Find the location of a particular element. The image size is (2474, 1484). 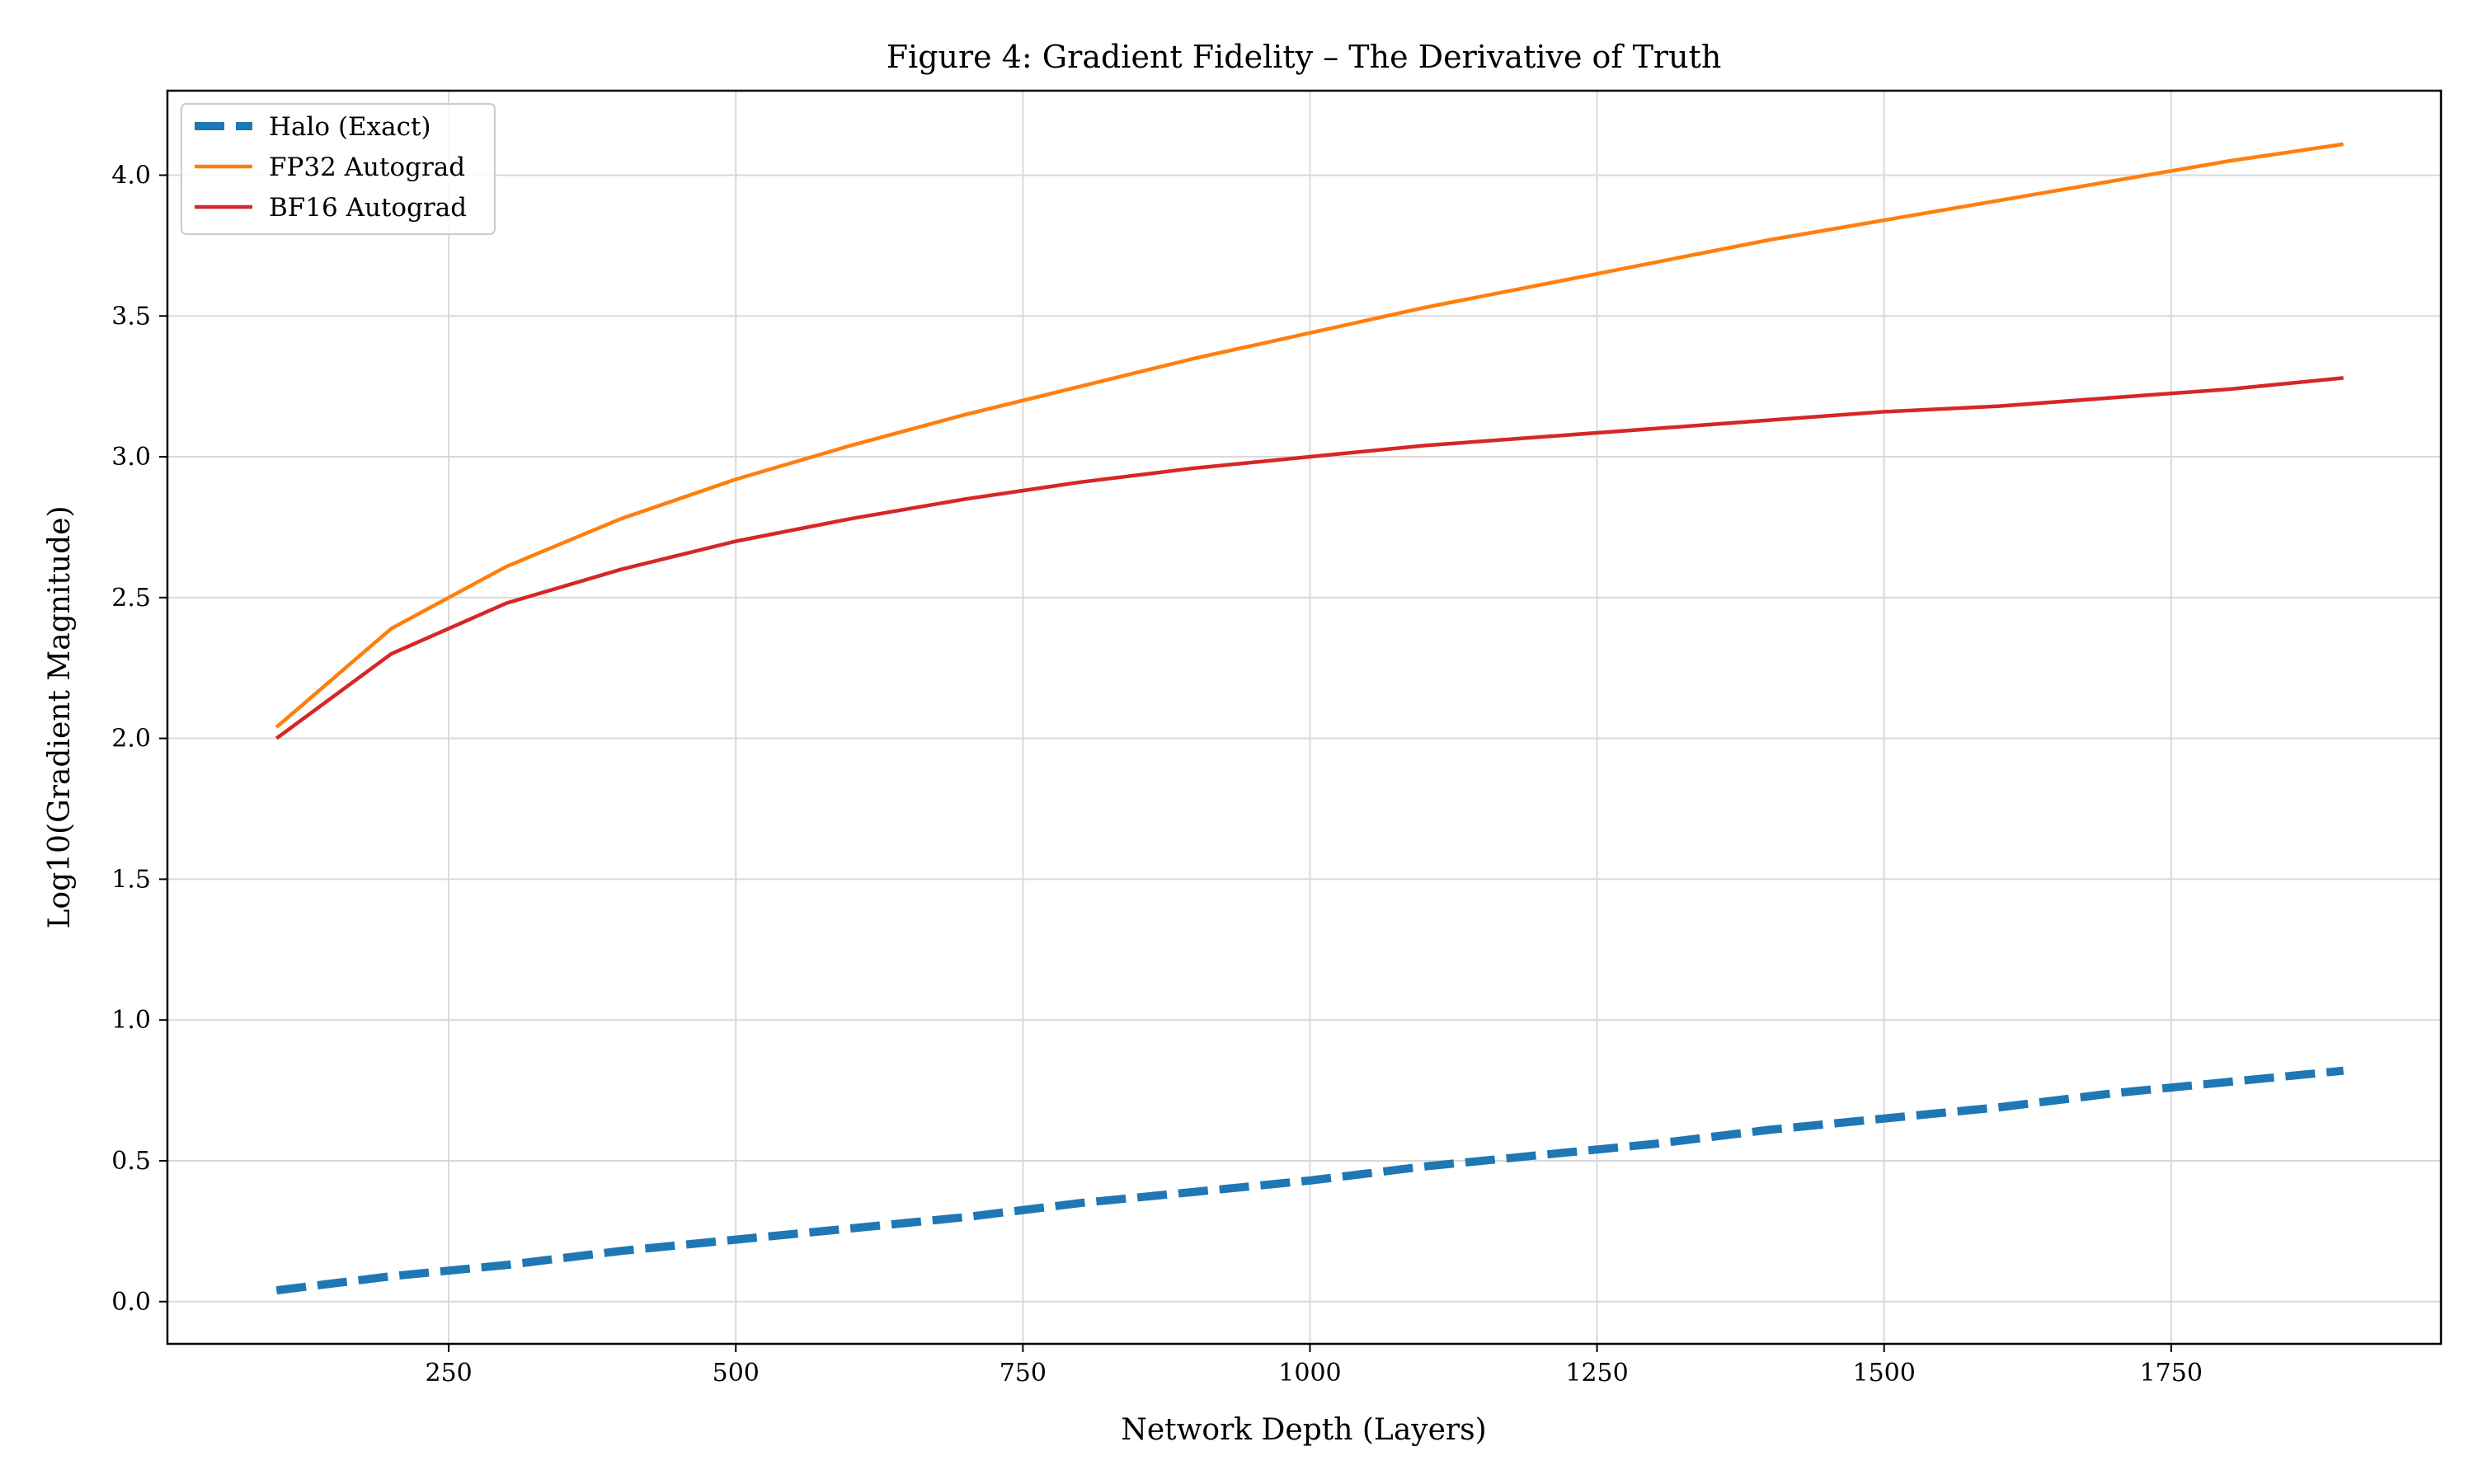

y-tick-label: 2.5 is located at coordinates (131, 598).